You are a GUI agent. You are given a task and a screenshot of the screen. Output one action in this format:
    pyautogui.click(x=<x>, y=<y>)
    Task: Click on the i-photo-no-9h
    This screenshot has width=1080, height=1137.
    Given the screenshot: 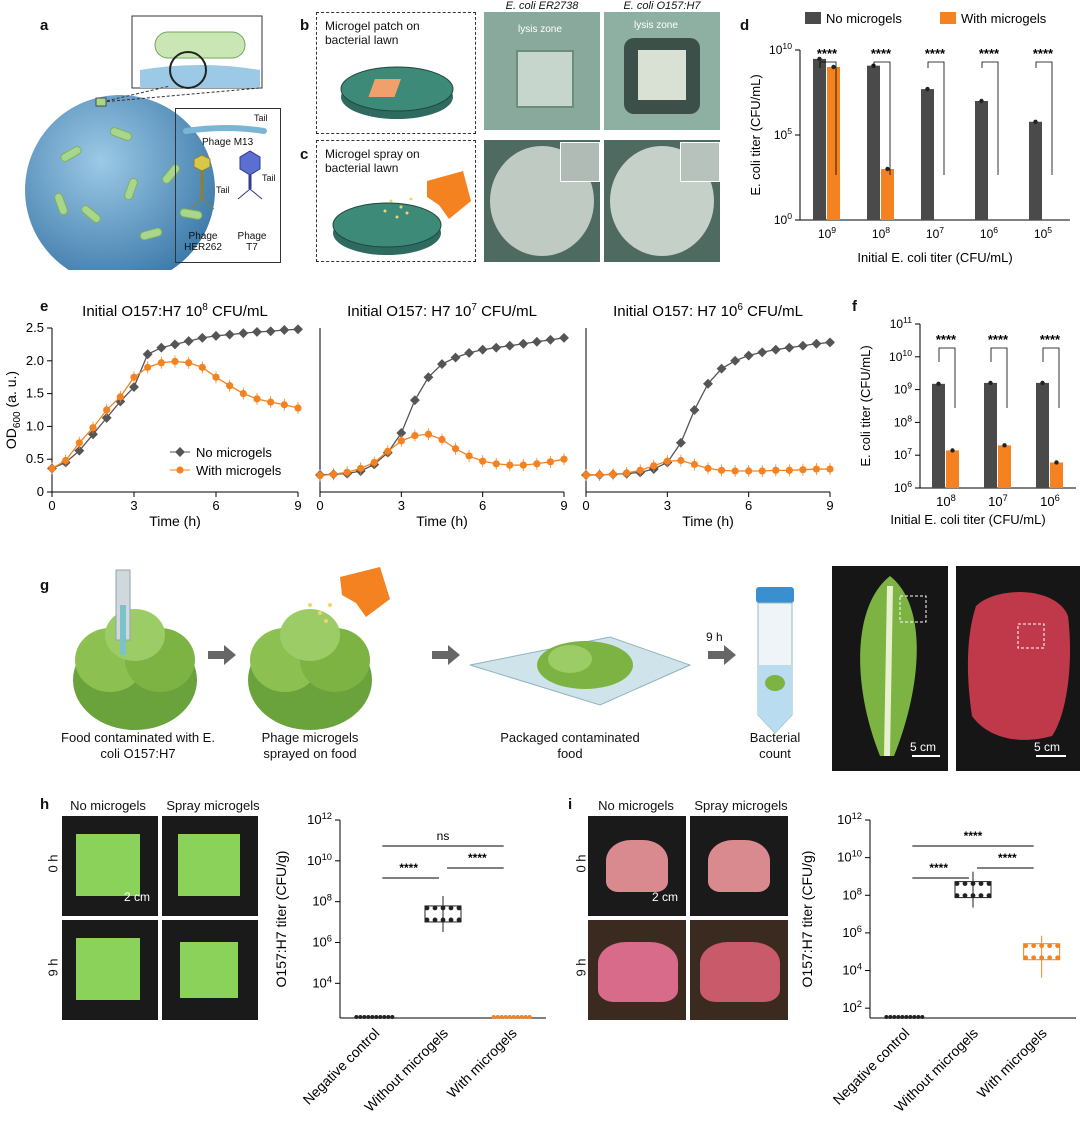 What is the action you would take?
    pyautogui.click(x=637, y=970)
    